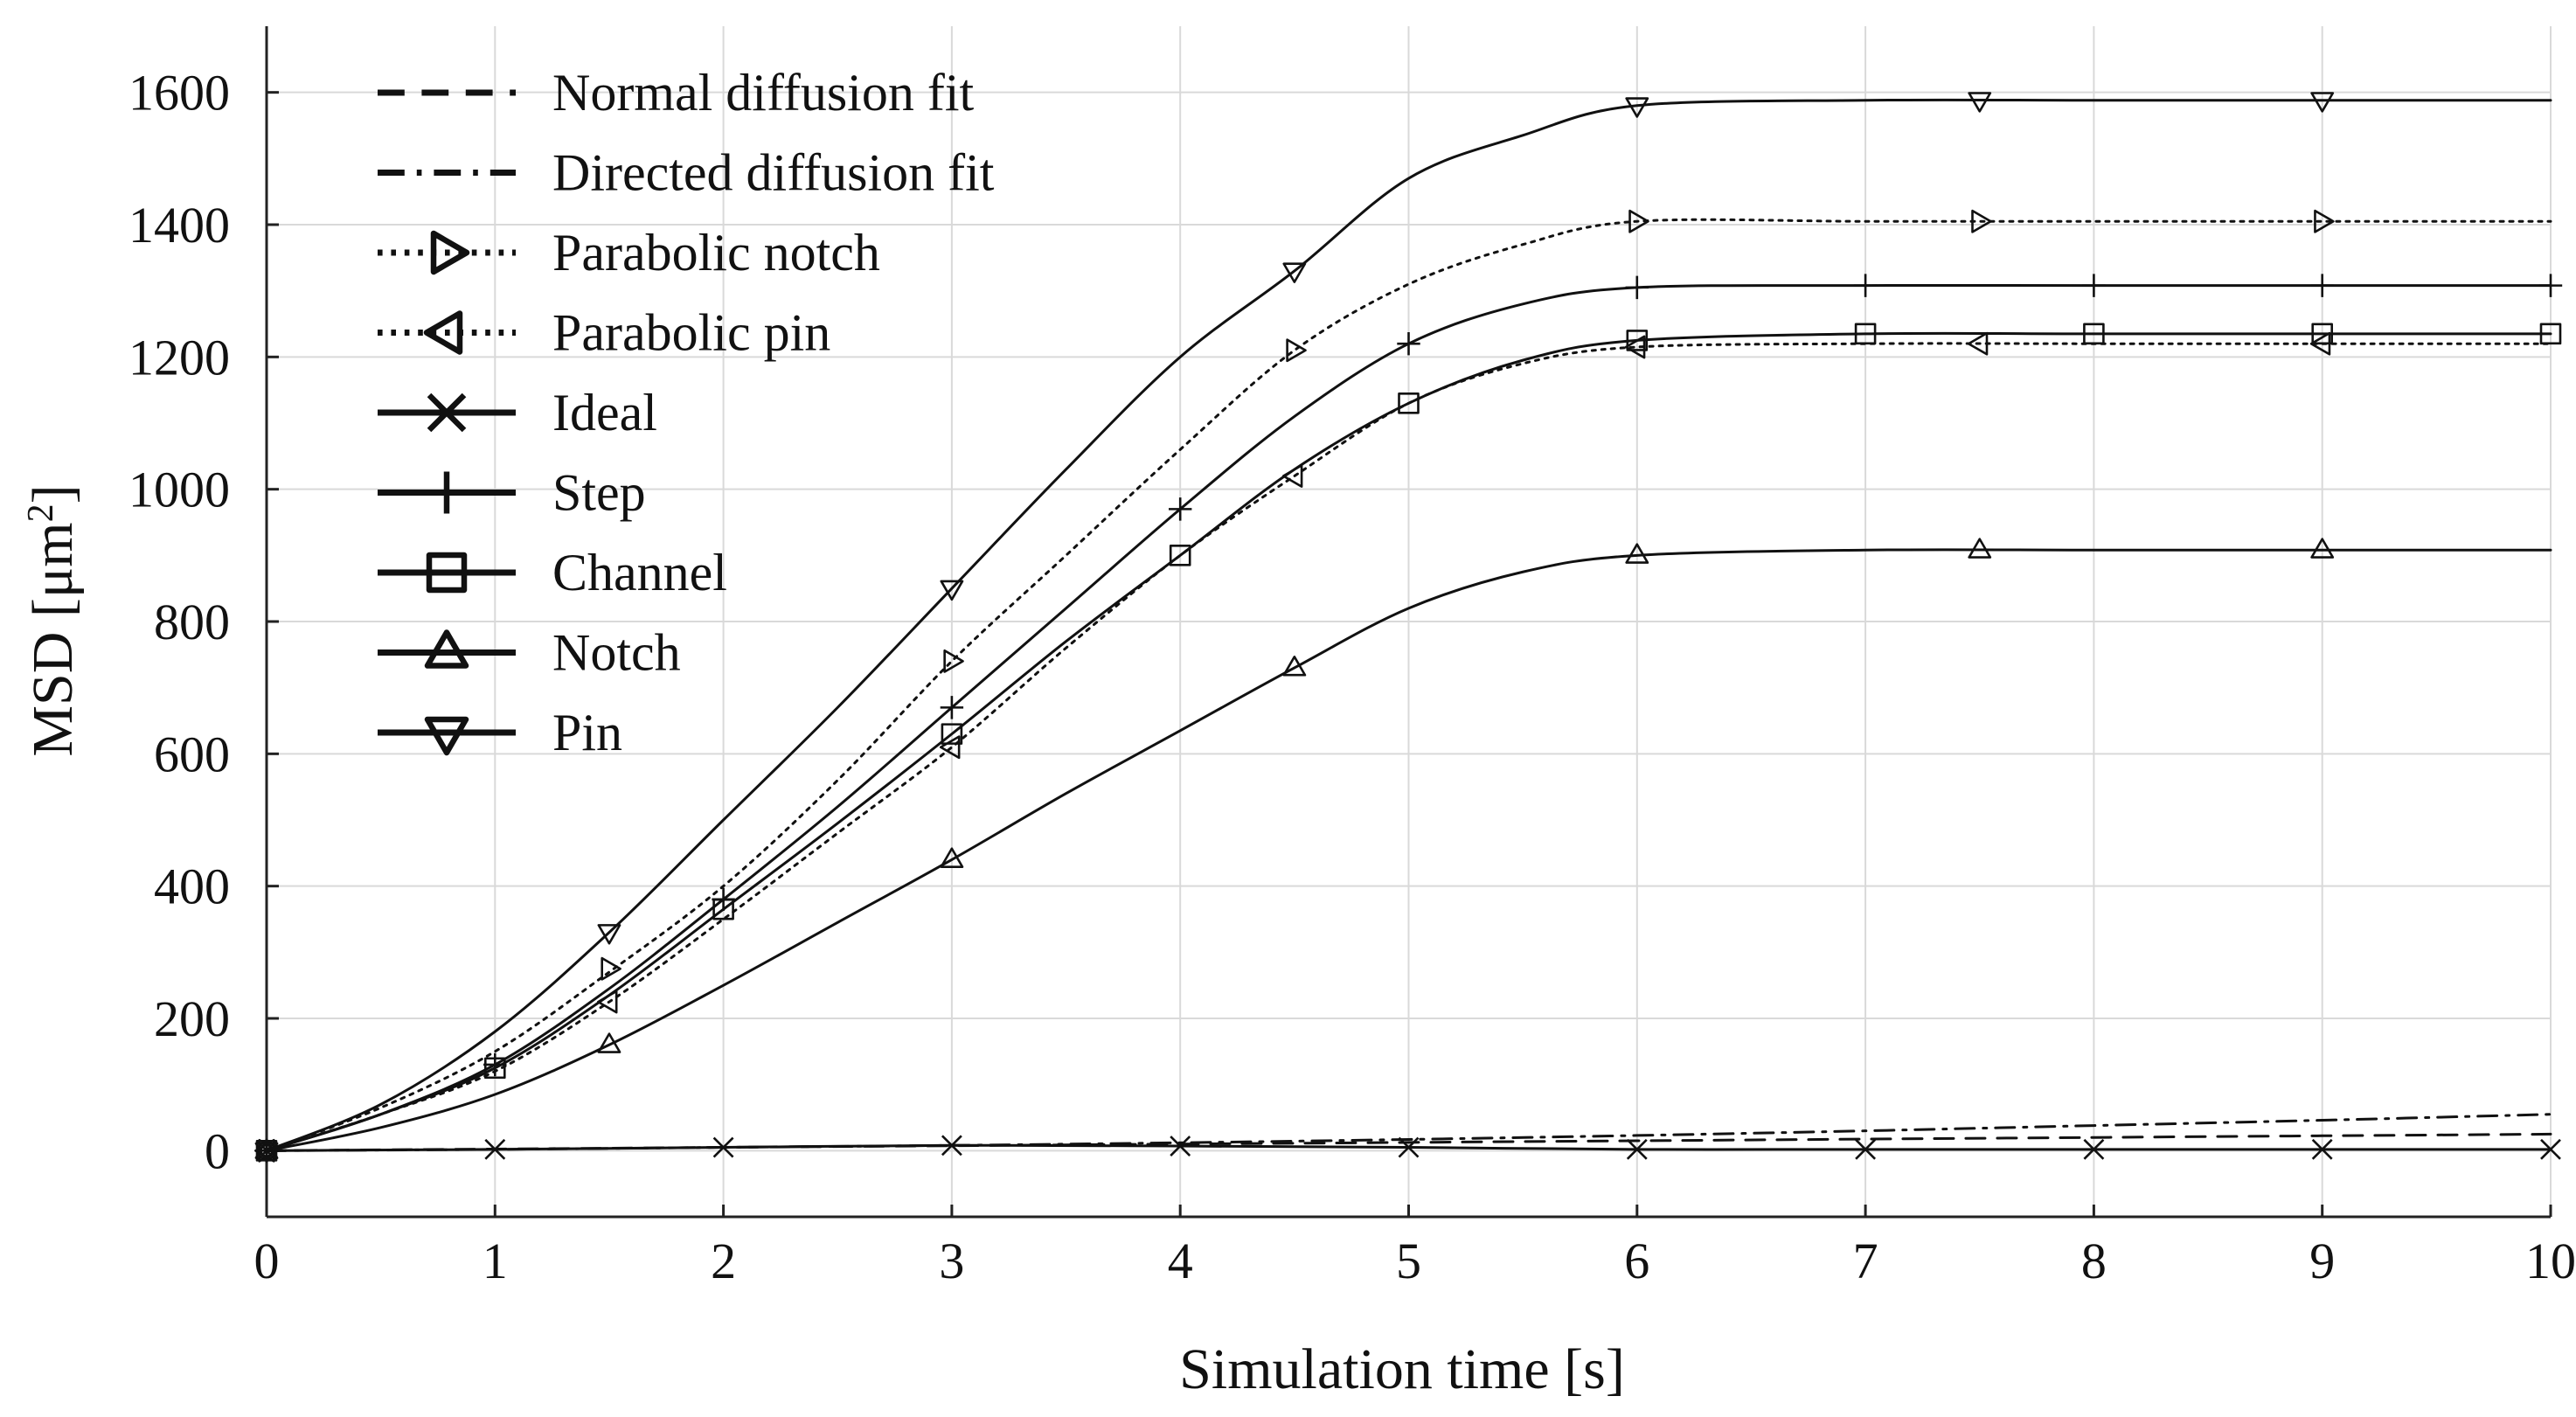  Describe the element at coordinates (1180, 1261) in the screenshot. I see `x-tick-label: 4` at that location.